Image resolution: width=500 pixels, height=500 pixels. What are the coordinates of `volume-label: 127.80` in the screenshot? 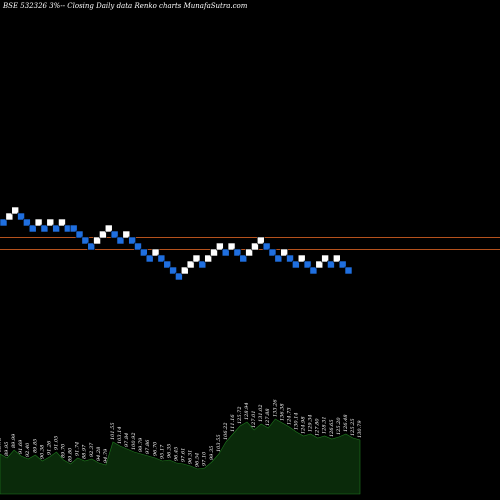 It's located at (318, 427).